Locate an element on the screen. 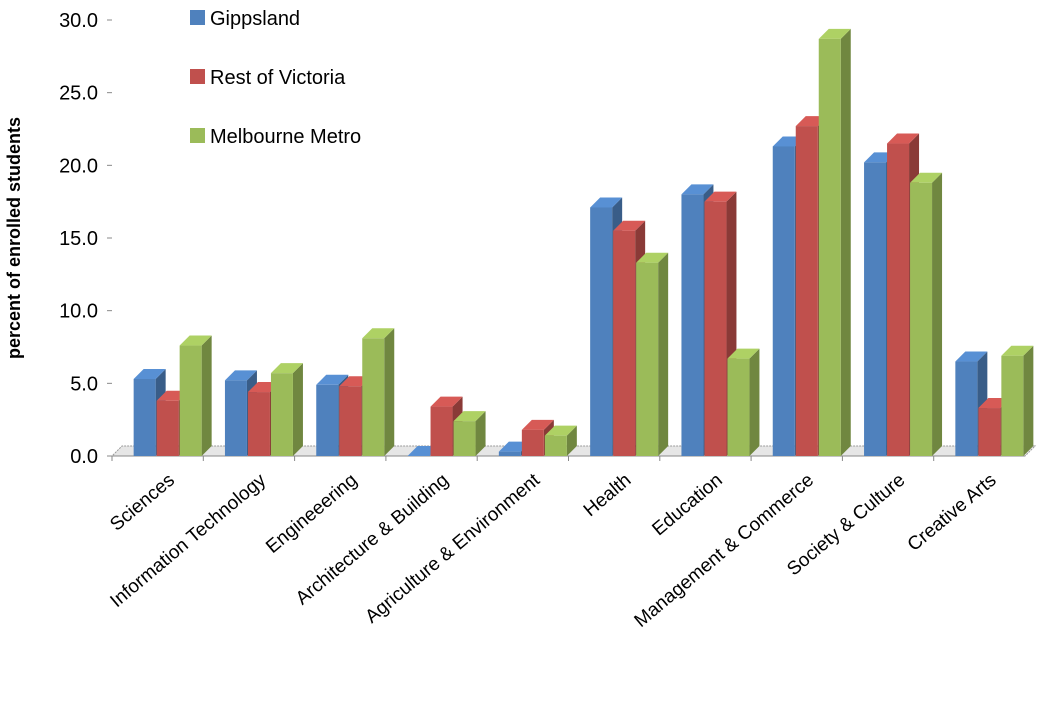  y-axis-title: percent of enrolled students is located at coordinates (14, 238).